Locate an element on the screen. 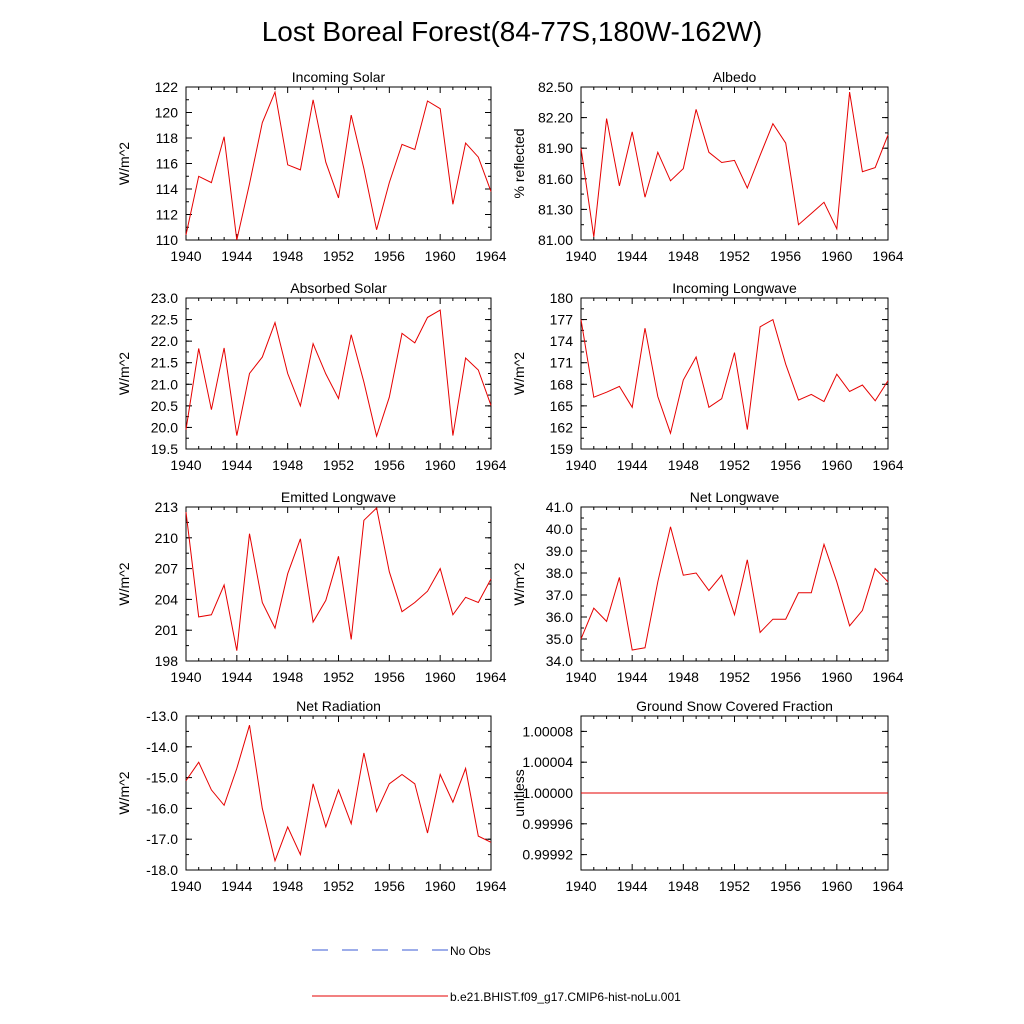 The width and height of the screenshot is (1024, 1024). y-tick-label: 159 is located at coordinates (562, 449).